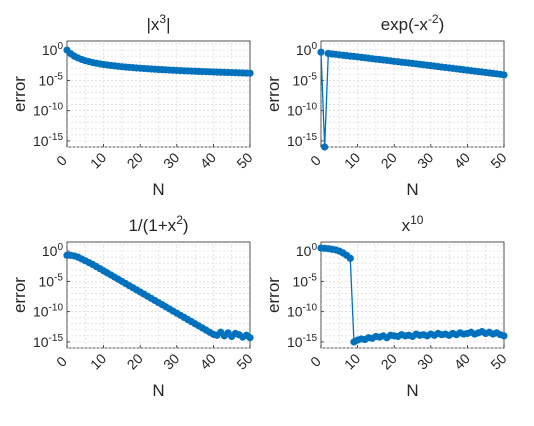  I want to click on chart-1-ytick-label: 10⁰, so click(53, 49).